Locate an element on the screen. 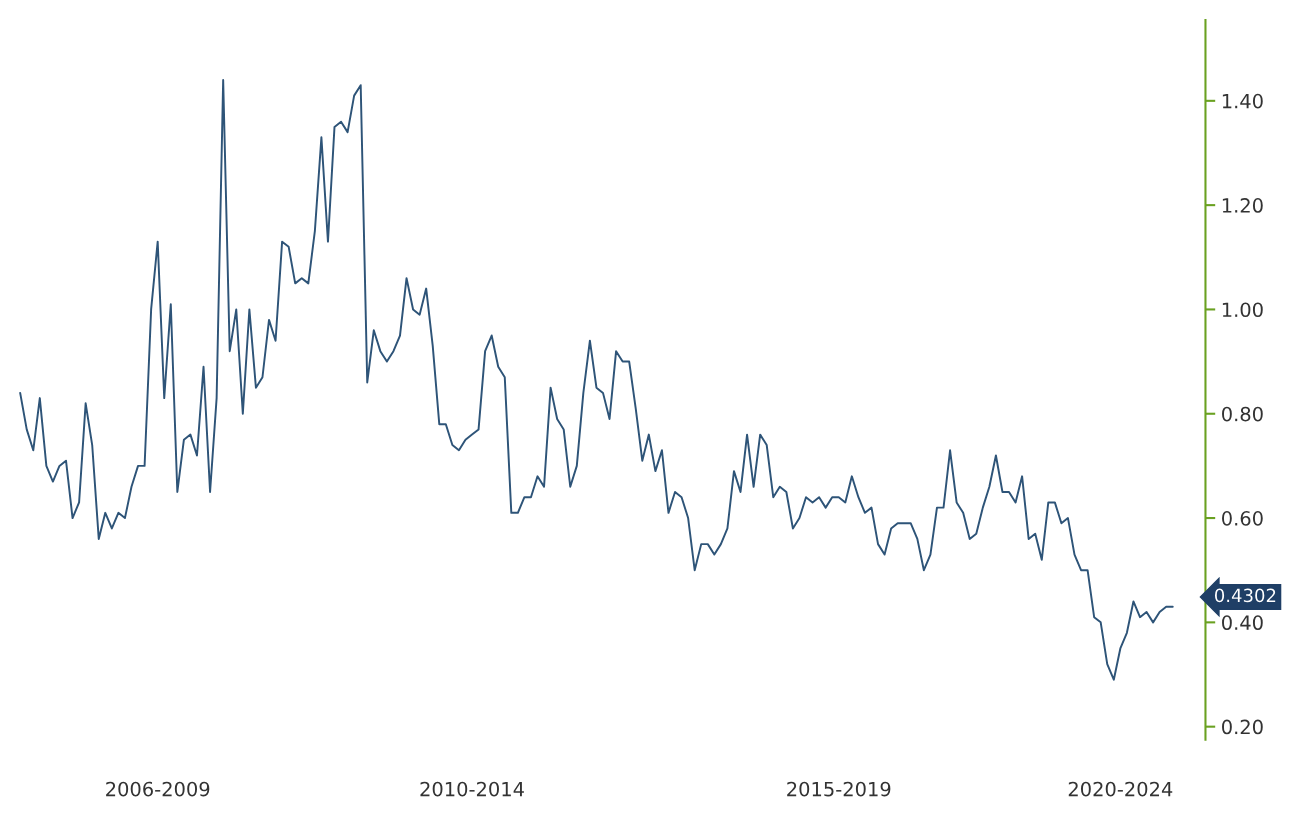  x-tick-label: 2006-2009 is located at coordinates (158, 789).